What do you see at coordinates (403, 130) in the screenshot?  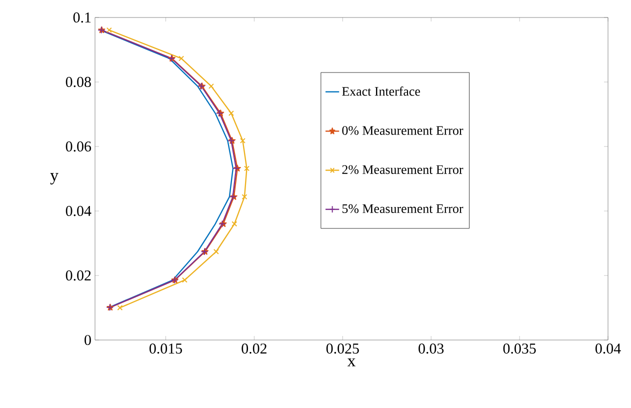 I see `legend-label: 0% Measurement Error` at bounding box center [403, 130].